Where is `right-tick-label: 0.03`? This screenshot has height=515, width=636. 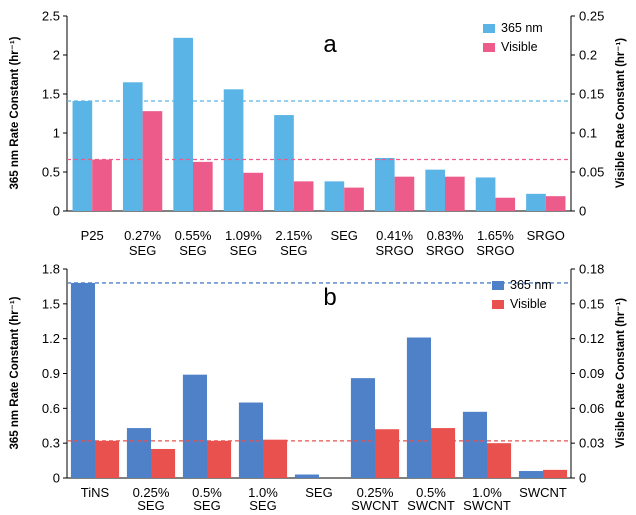 right-tick-label: 0.03 is located at coordinates (591, 443).